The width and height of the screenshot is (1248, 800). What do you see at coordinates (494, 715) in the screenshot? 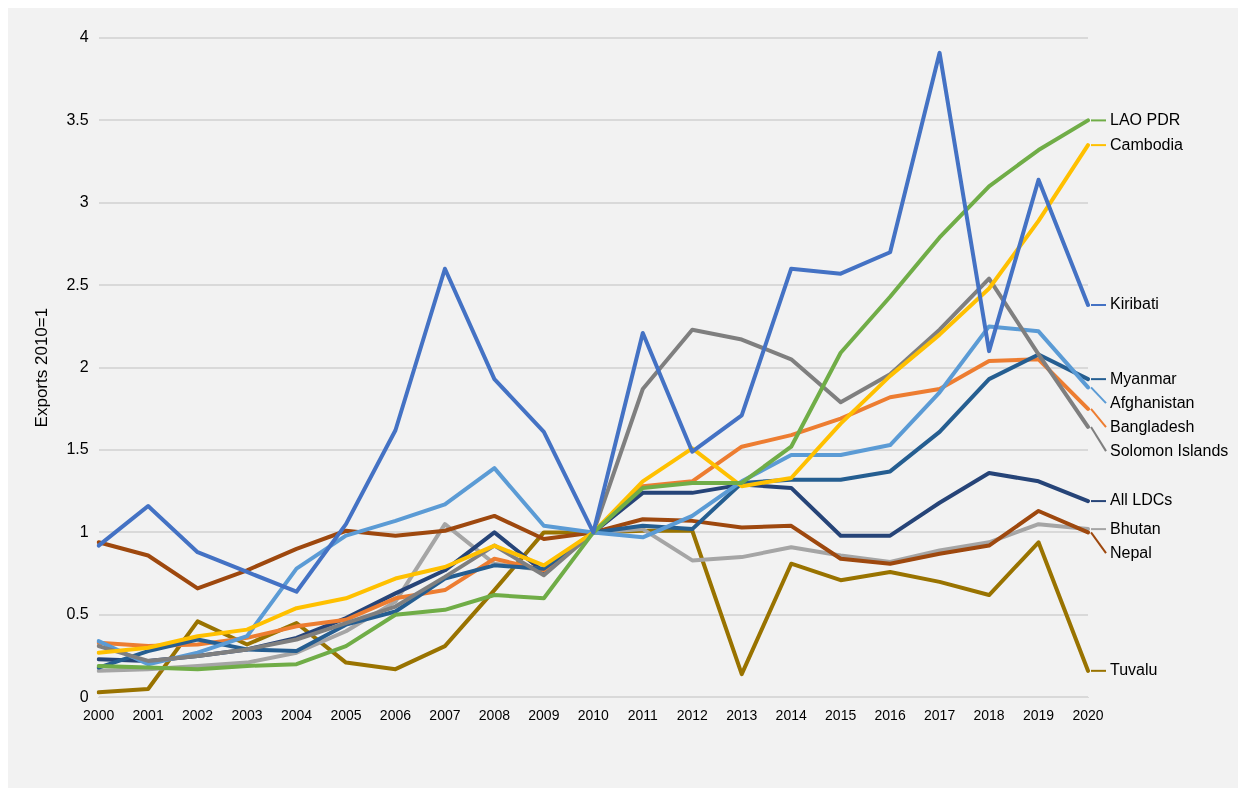
I see `x-tick-label: 2008` at bounding box center [494, 715].